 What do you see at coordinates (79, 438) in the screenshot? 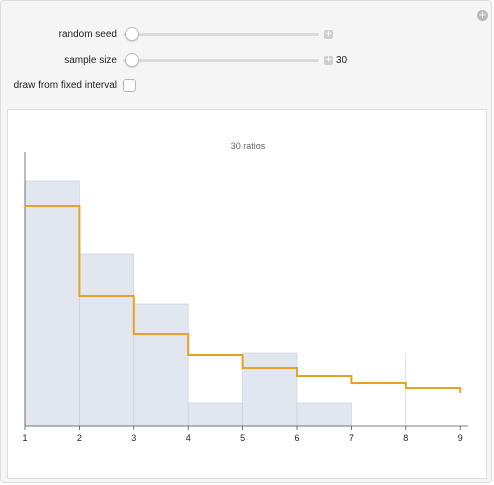
I see `x-tick-label: 2` at bounding box center [79, 438].